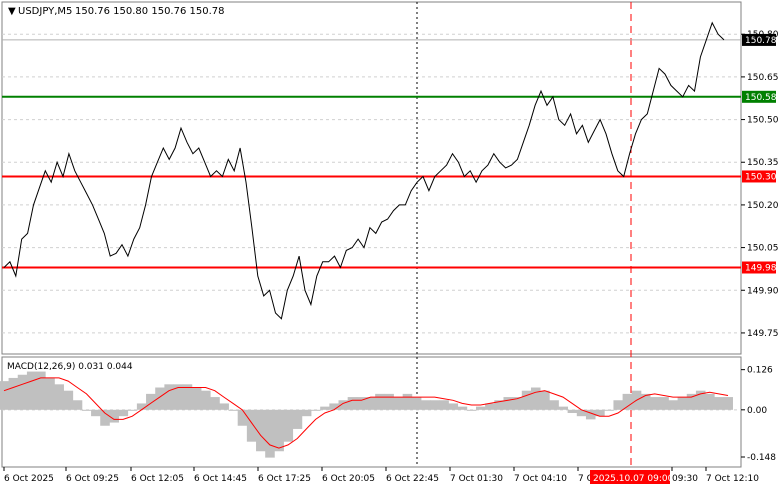  I want to click on current-price-badge, so click(759, 39).